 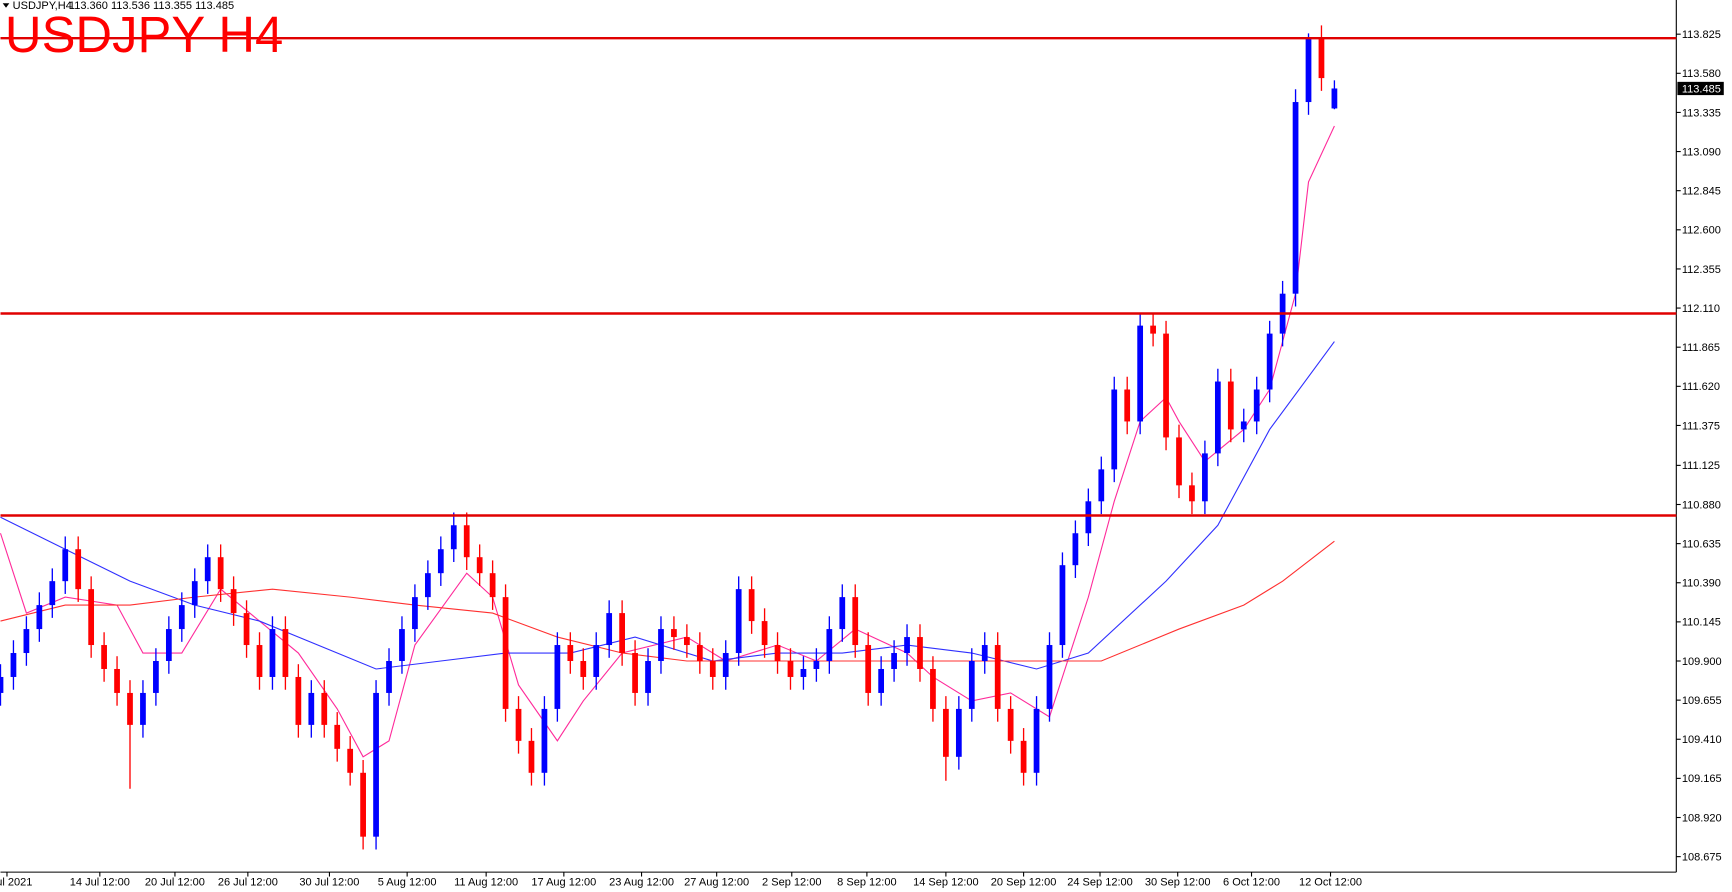 I want to click on x-tick-label: 8 Jul 2021, so click(x=16, y=882).